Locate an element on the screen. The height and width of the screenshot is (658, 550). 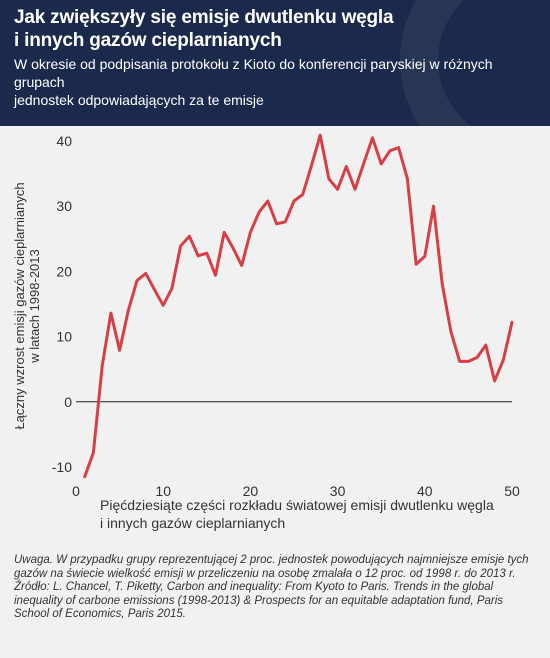
y-tick-label: 0 is located at coordinates (68, 402).